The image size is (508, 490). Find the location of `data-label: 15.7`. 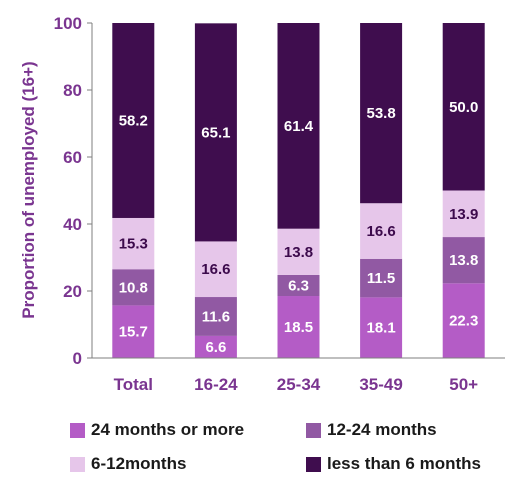

data-label: 15.7 is located at coordinates (133, 332).